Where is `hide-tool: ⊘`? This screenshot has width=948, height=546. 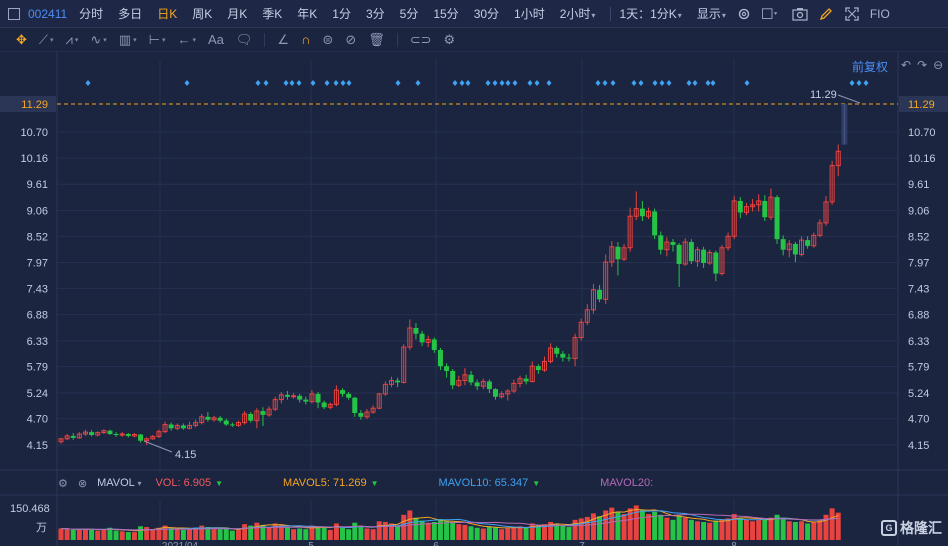
hide-tool: ⊘ is located at coordinates (350, 40).